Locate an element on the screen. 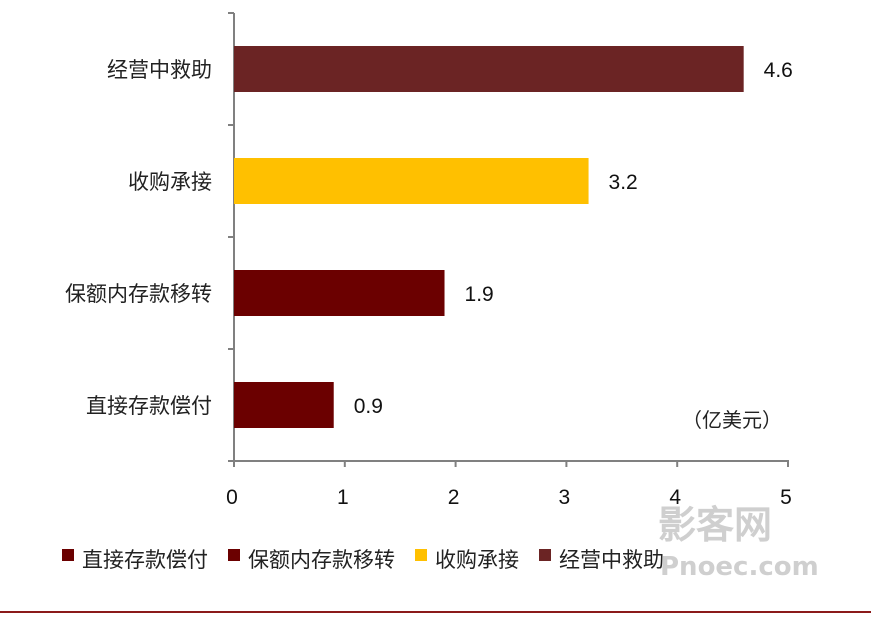 Image resolution: width=871 pixels, height=618 pixels. x-tick-label: 5 is located at coordinates (786, 497).